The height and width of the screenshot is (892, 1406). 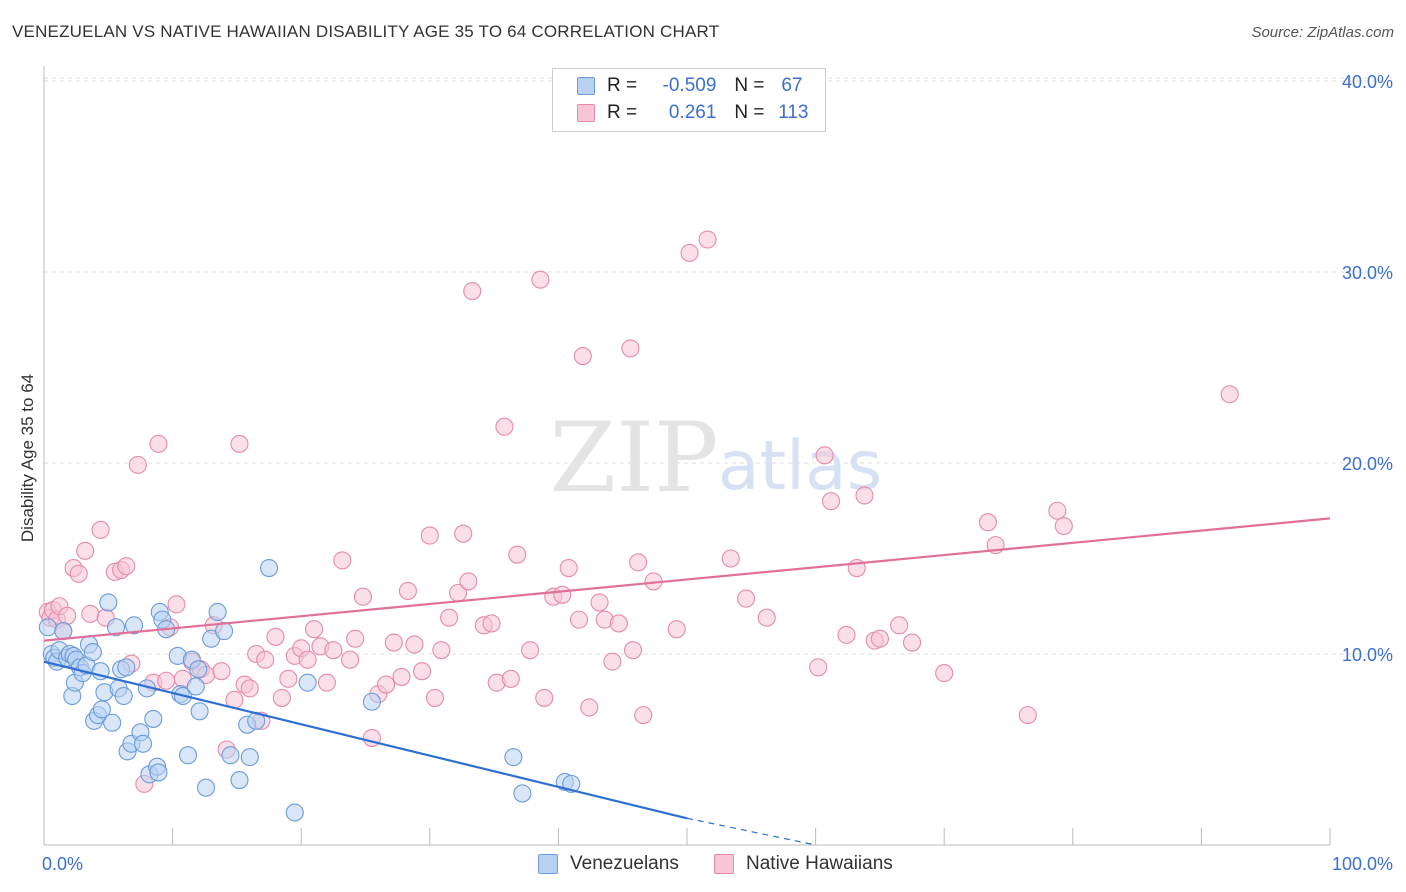 What do you see at coordinates (687, 579) in the screenshot?
I see `native-hawaiian-trend-line` at bounding box center [687, 579].